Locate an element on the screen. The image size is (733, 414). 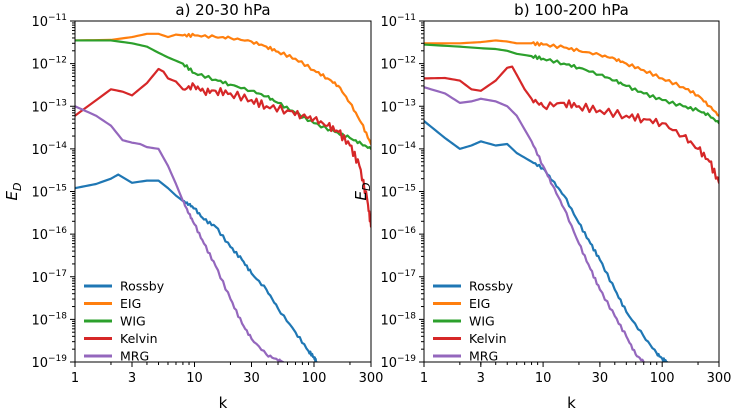
panel-title: a) 20-30 hPa is located at coordinates (222, 10).